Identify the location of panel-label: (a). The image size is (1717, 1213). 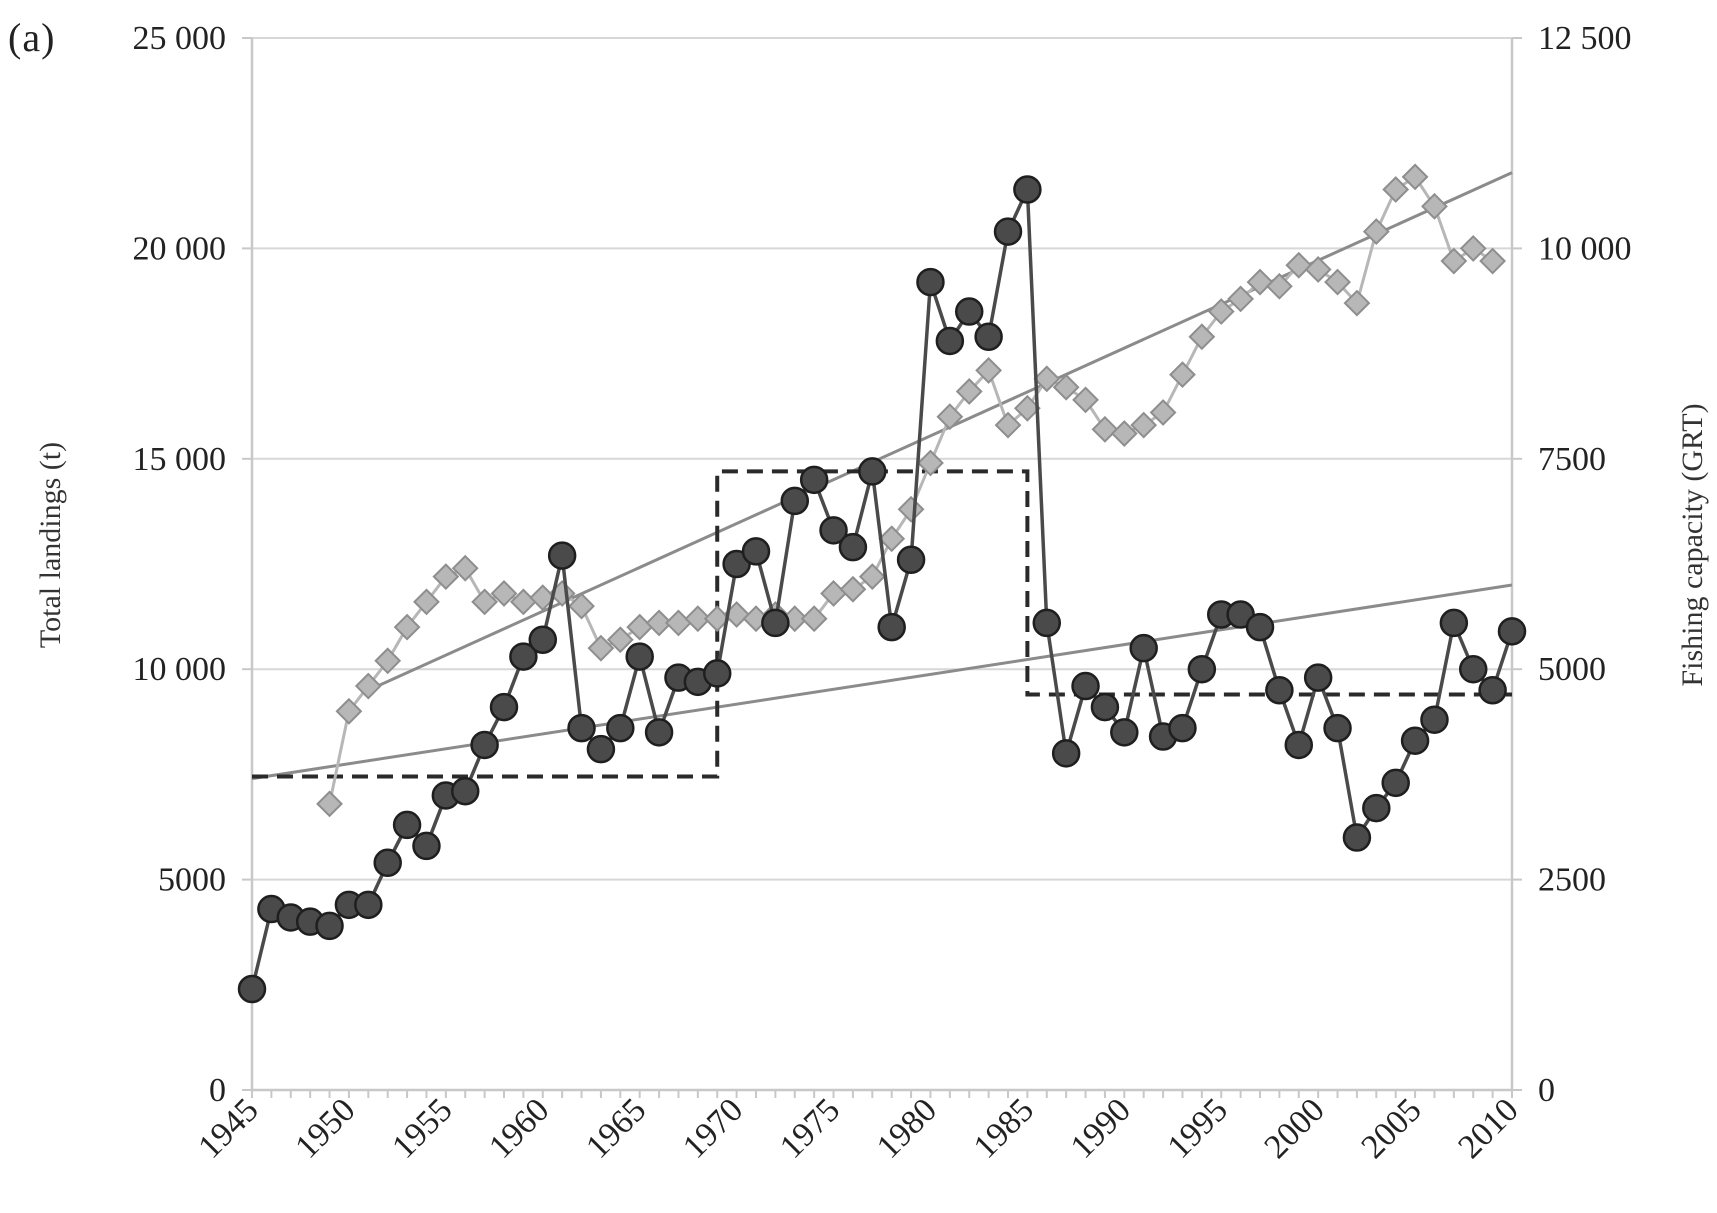
(32, 37).